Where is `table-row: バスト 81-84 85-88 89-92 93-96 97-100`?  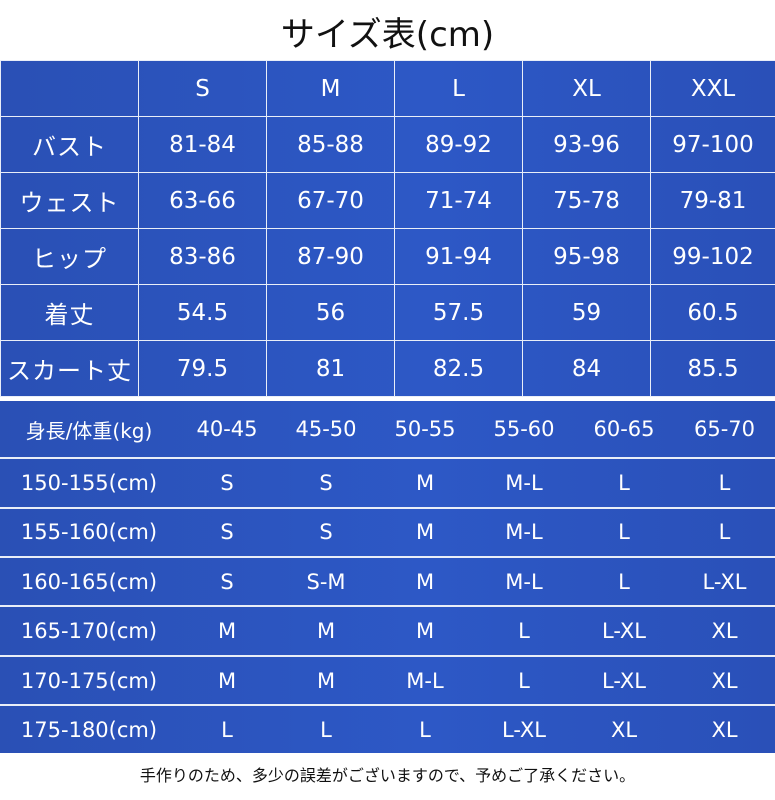
table-row: バスト 81-84 85-88 89-92 93-96 97-100 is located at coordinates (387, 144).